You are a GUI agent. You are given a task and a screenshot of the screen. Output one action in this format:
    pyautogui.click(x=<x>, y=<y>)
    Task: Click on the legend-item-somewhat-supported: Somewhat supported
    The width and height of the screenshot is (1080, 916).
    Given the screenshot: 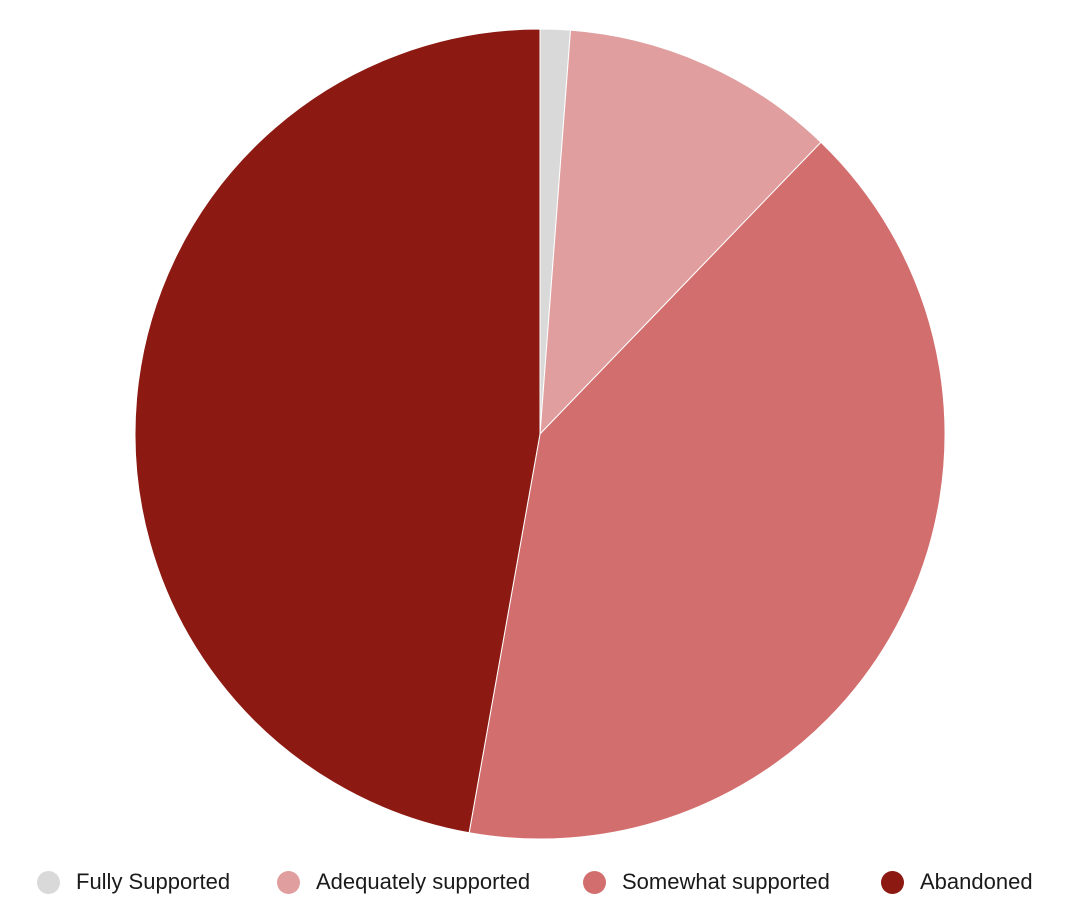 What is the action you would take?
    pyautogui.click(x=706, y=882)
    